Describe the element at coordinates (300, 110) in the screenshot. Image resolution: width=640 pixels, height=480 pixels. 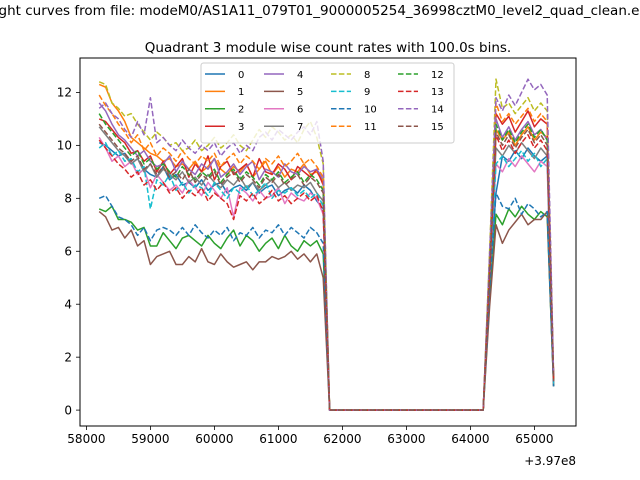
I see `legend-label: 6` at that location.